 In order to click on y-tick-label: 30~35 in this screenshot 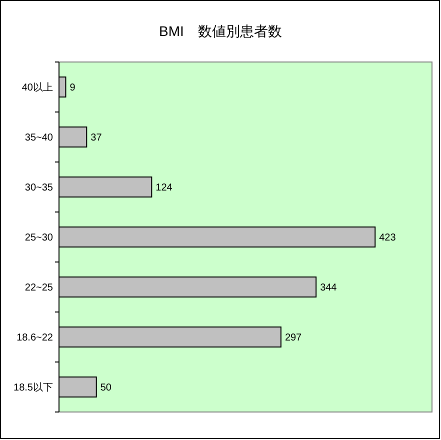, I will do `click(39, 188)`.